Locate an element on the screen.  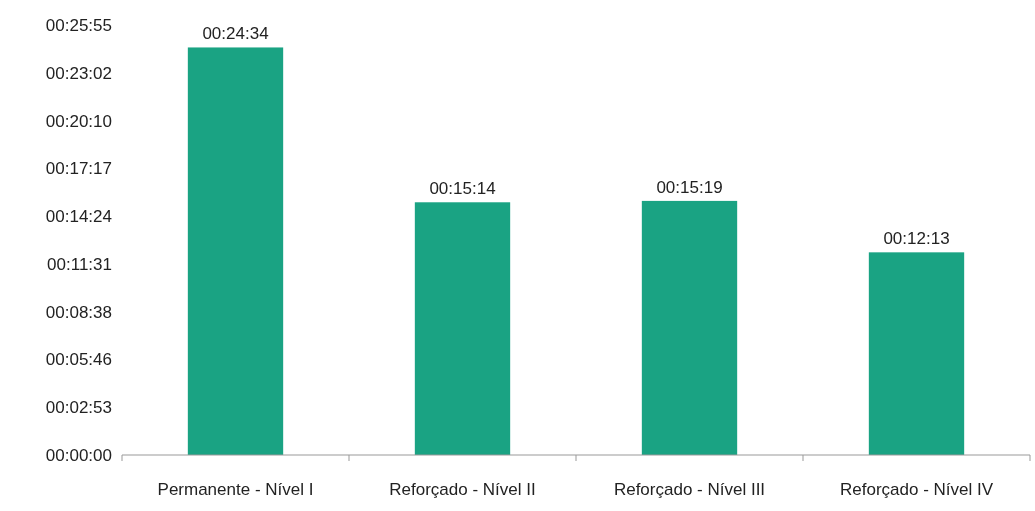
data-label: 00:15:14 is located at coordinates (462, 189).